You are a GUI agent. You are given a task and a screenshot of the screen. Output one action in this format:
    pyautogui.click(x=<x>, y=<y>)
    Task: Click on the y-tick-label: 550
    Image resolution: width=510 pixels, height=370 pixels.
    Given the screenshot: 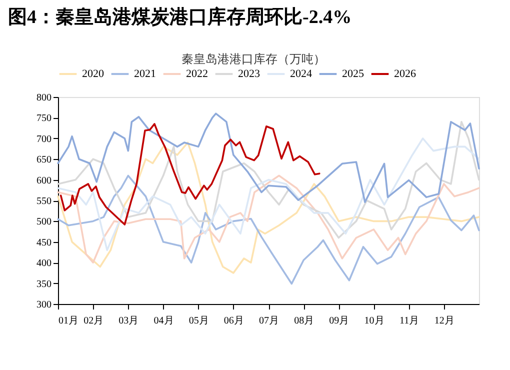 What is the action you would take?
    pyautogui.click(x=44, y=201)
    